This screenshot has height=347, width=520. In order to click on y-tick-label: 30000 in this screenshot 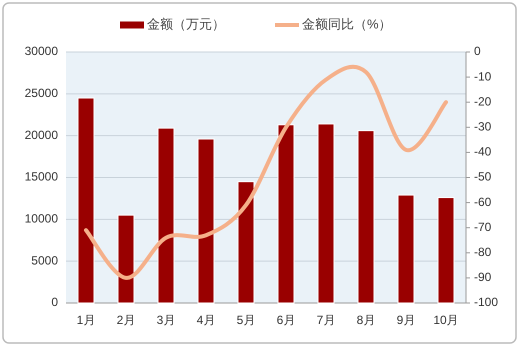, I will do `click(41, 51)`.